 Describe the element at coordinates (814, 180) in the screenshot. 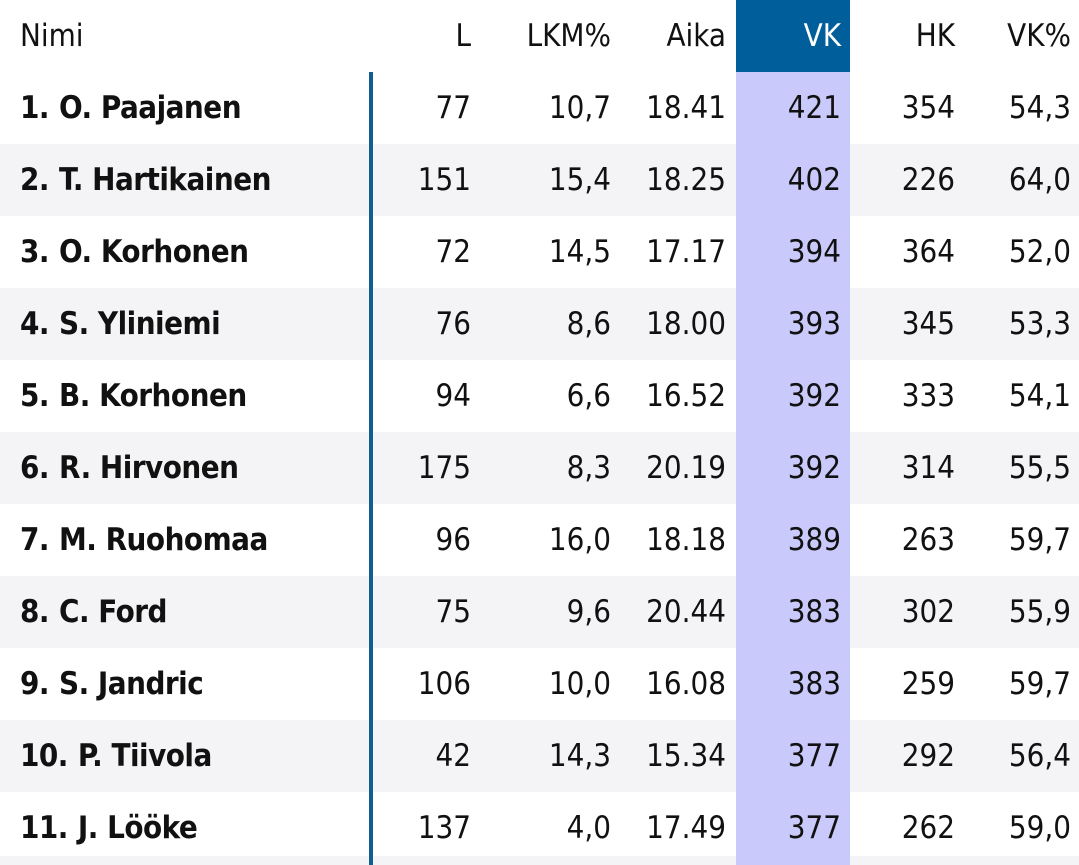

I see `cell-vk-value: 402` at that location.